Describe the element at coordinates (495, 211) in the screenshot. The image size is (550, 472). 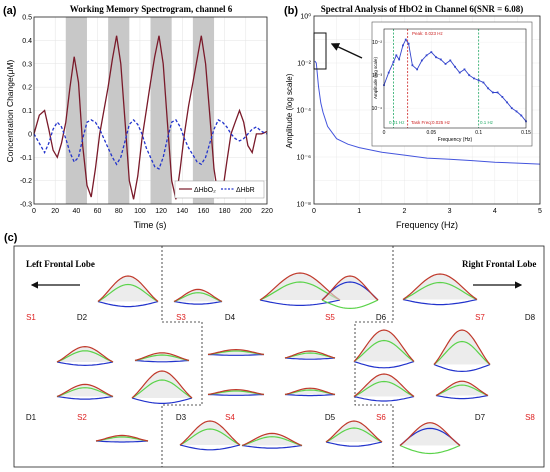
I see `x-tick-label: 4` at that location.